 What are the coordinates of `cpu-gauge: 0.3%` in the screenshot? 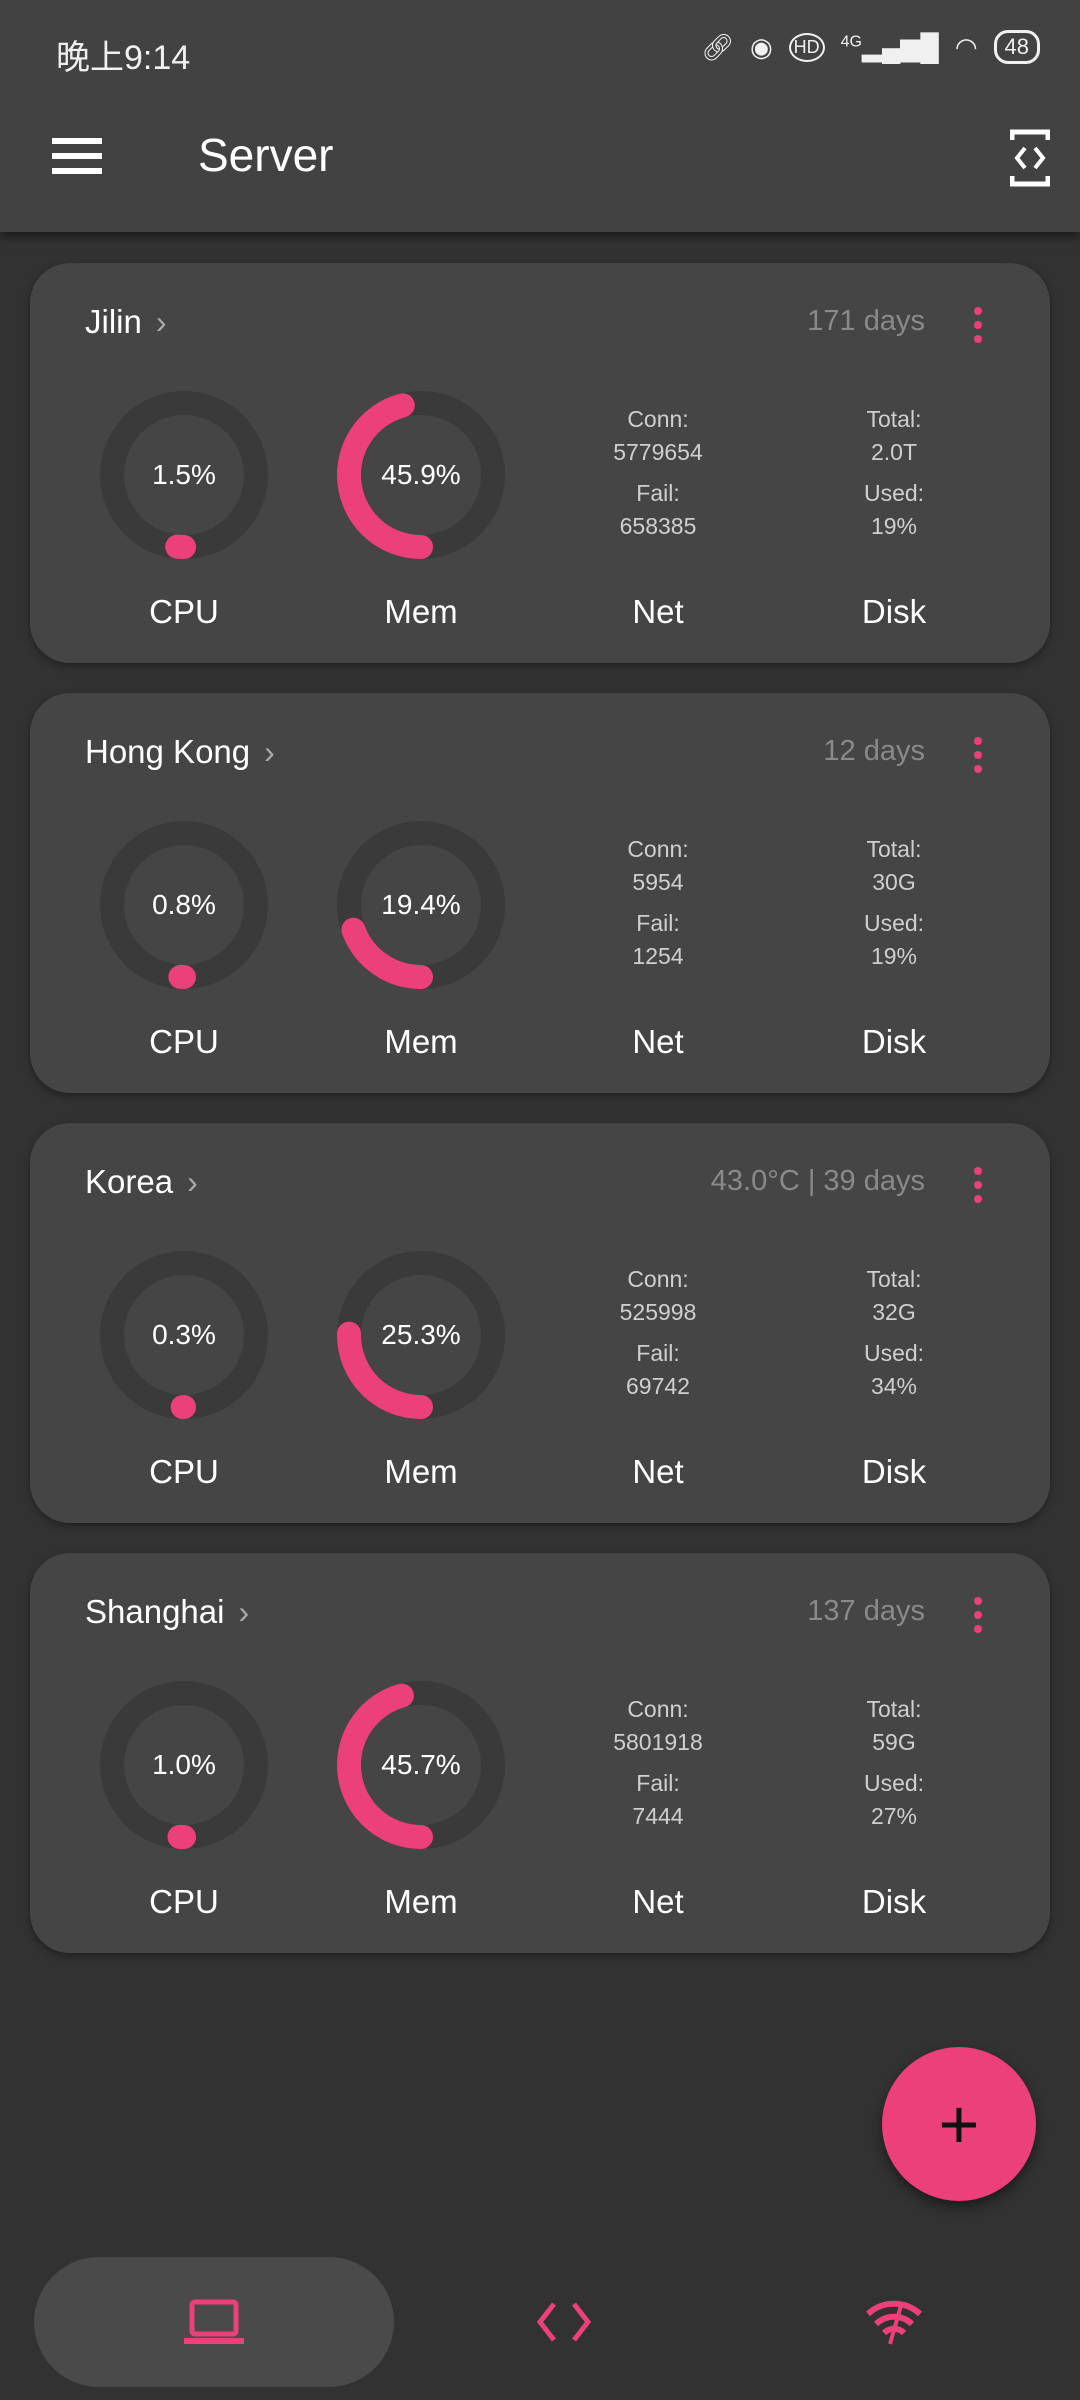 It's located at (184, 1335).